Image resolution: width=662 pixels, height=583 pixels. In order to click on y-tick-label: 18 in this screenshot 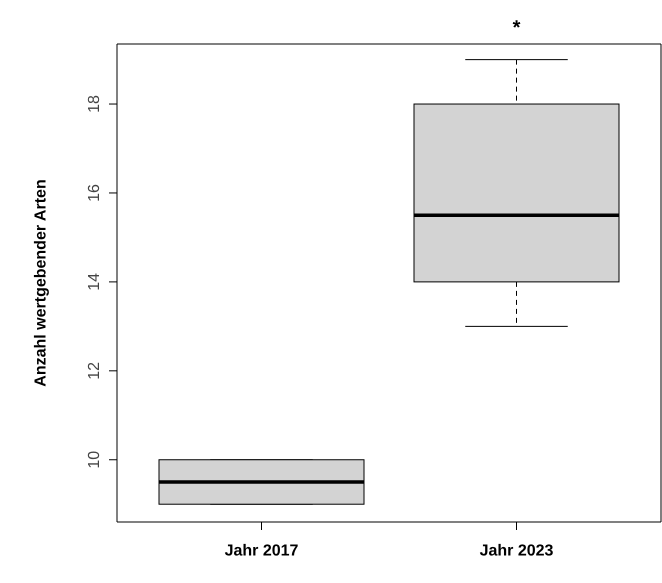, I will do `click(94, 104)`.